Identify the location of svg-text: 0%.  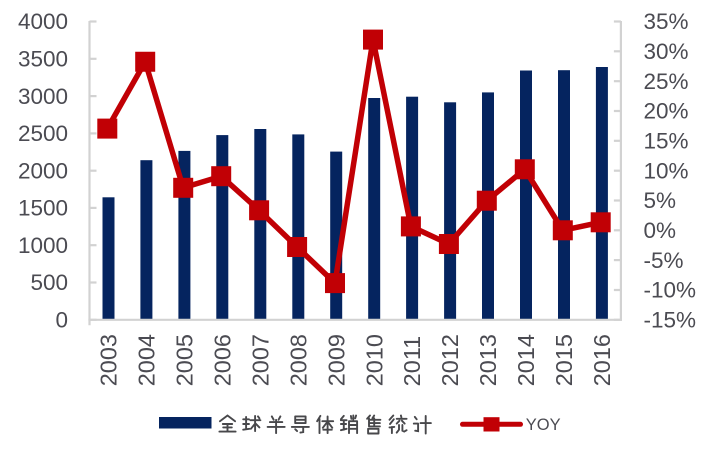
(660, 230).